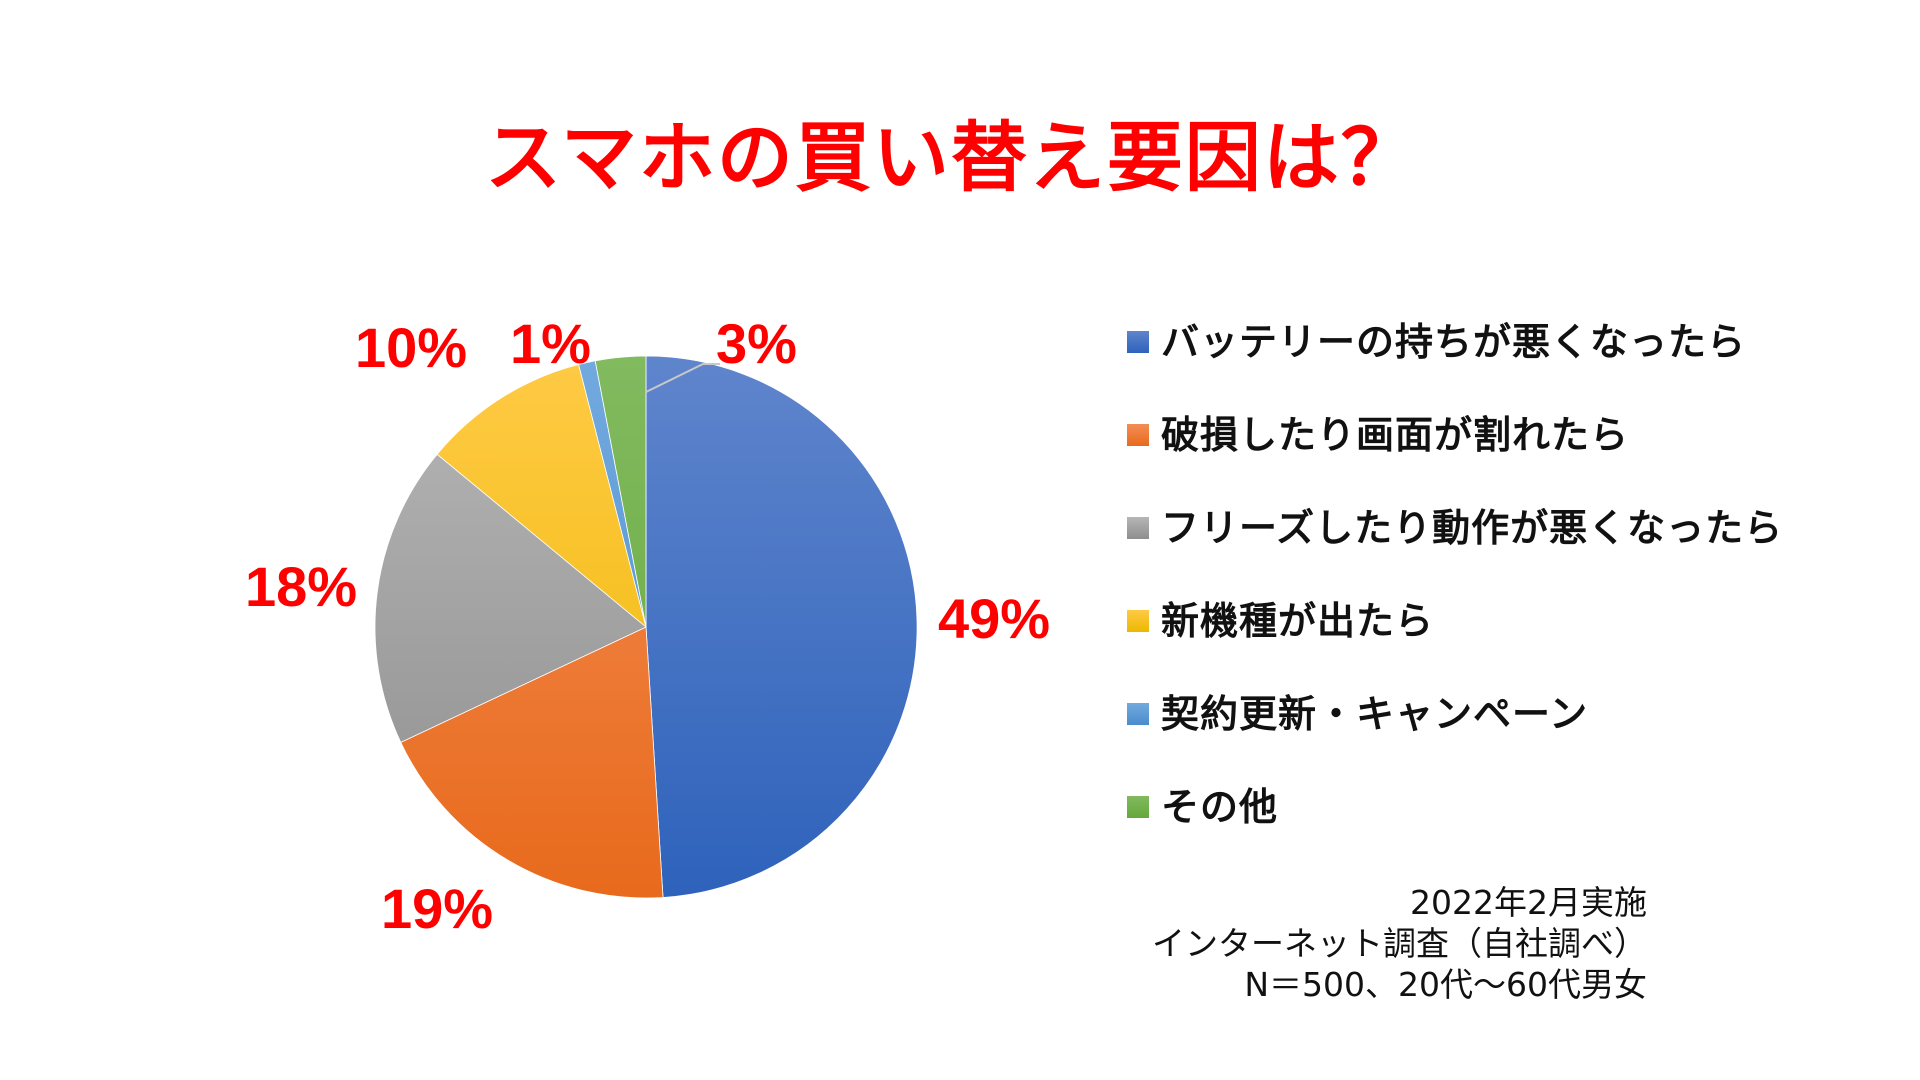 The height and width of the screenshot is (1080, 1920). Describe the element at coordinates (550, 343) in the screenshot. I see `data-label-contract: 1%` at that location.